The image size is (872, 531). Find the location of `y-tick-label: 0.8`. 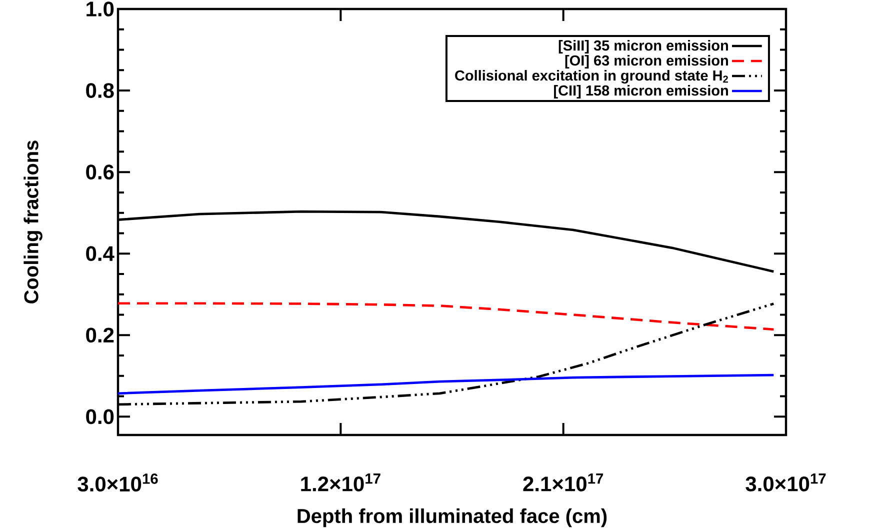

y-tick-label: 0.8 is located at coordinates (100, 90).